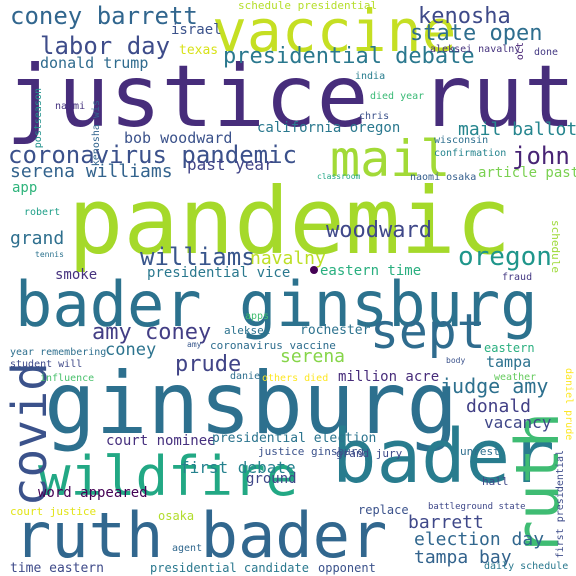  What do you see at coordinates (208, 364) in the screenshot?
I see `word-prude: prude` at bounding box center [208, 364].